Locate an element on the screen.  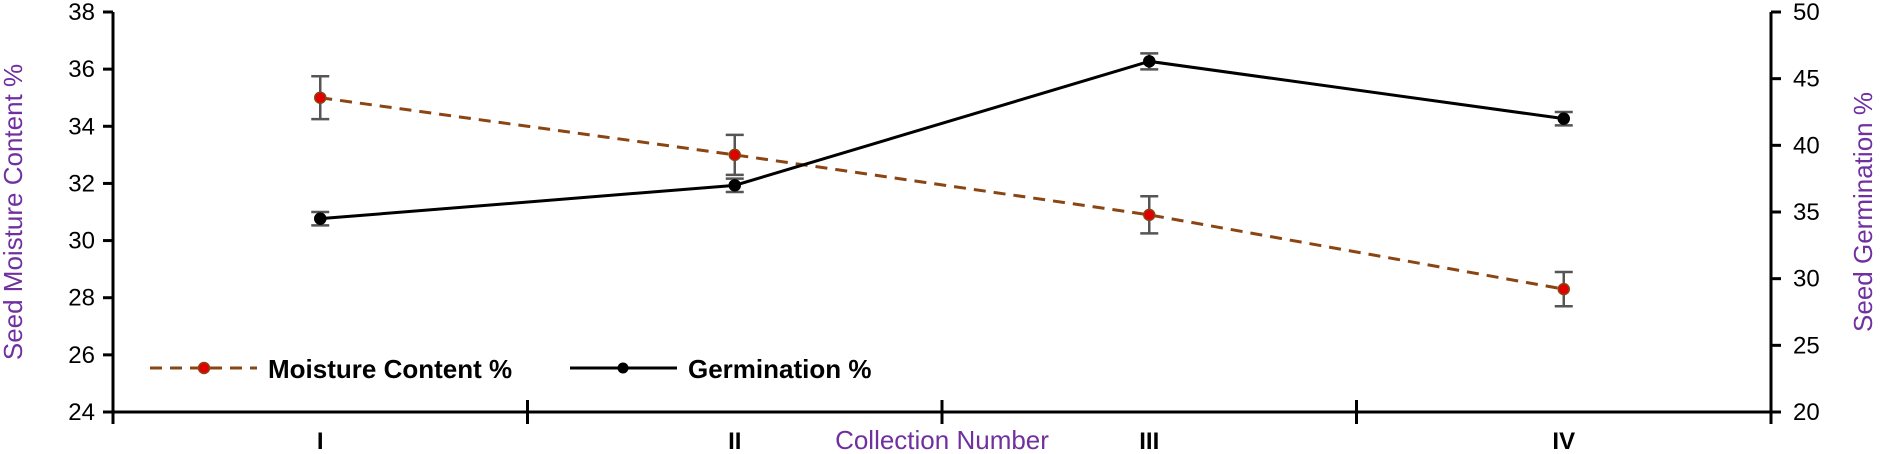
x-axis-title: Collection Number is located at coordinates (942, 439).